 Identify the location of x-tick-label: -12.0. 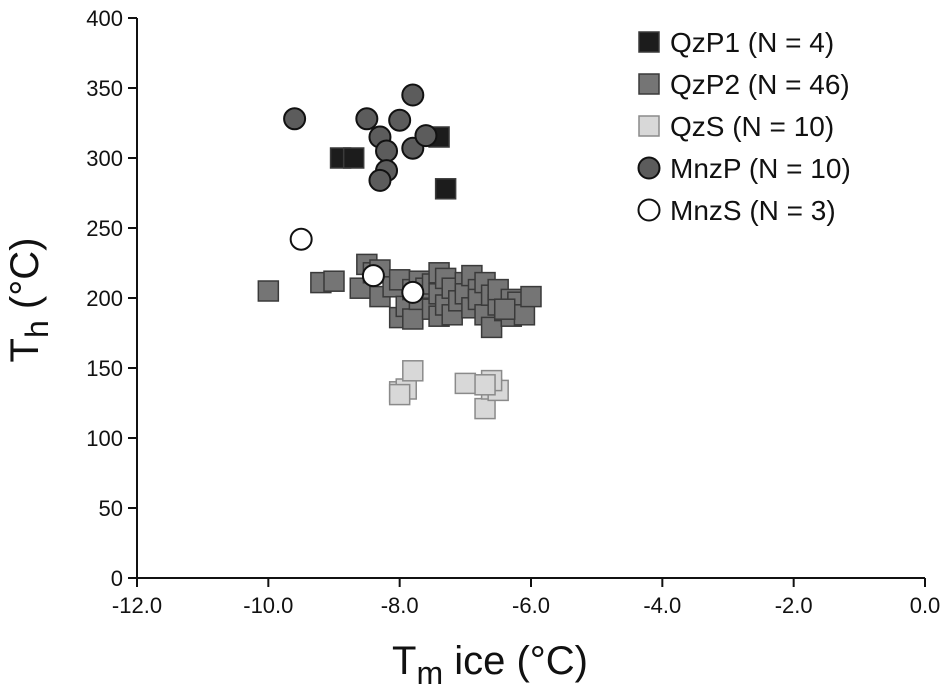
(137, 605).